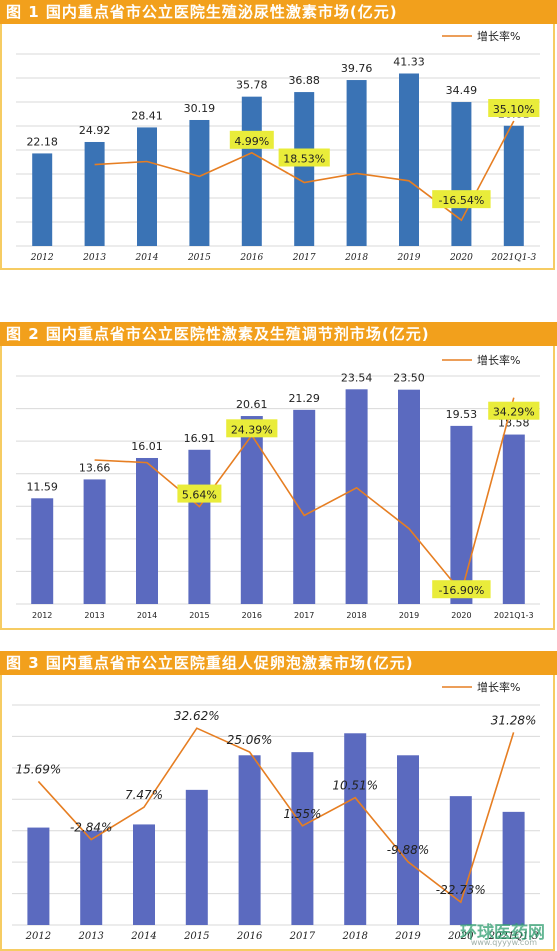 Image resolution: width=557 pixels, height=951 pixels. Describe the element at coordinates (355, 786) in the screenshot. I see `growth-rate-label: 10.51%` at that location.